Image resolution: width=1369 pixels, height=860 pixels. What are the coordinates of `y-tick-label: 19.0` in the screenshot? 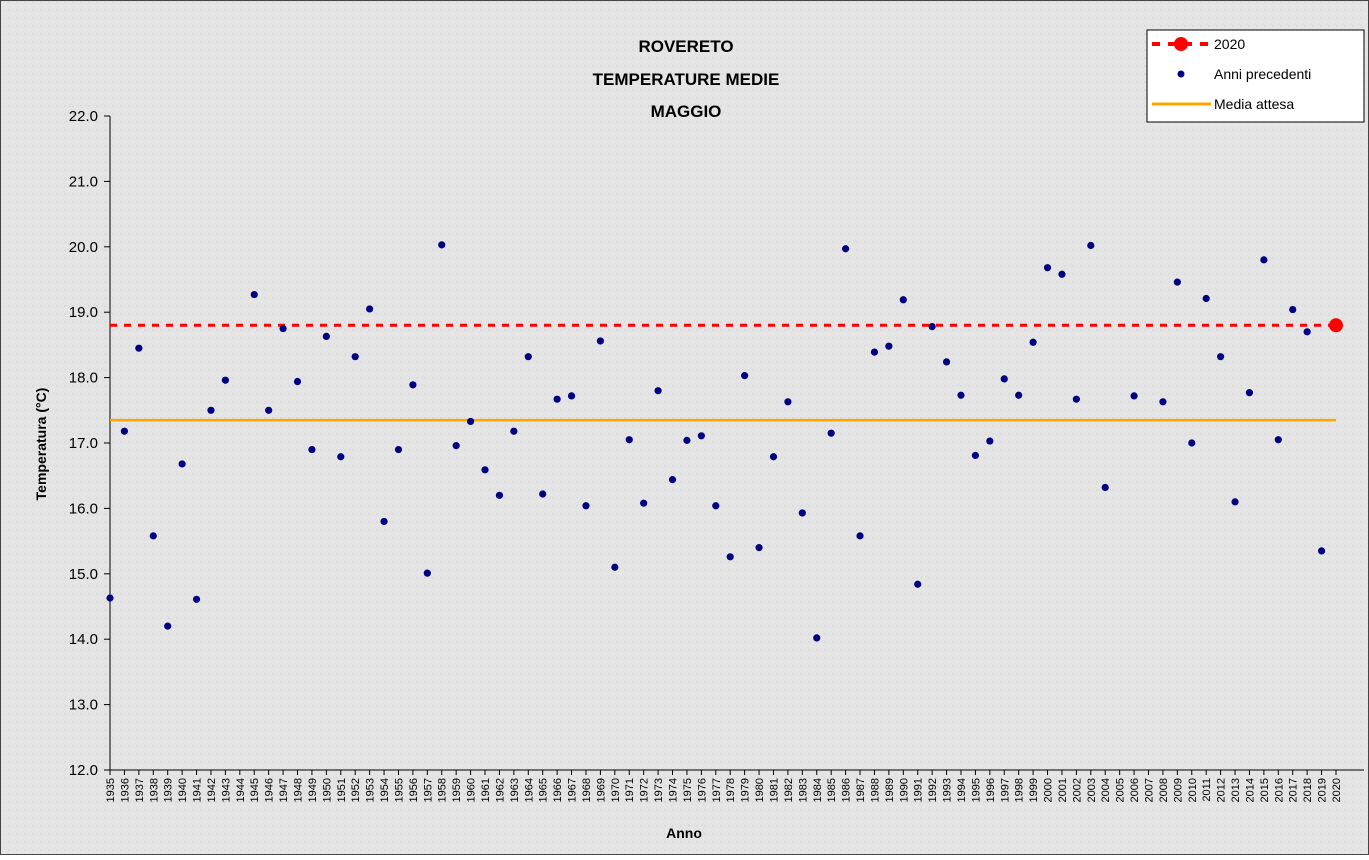 It's located at (83, 312).